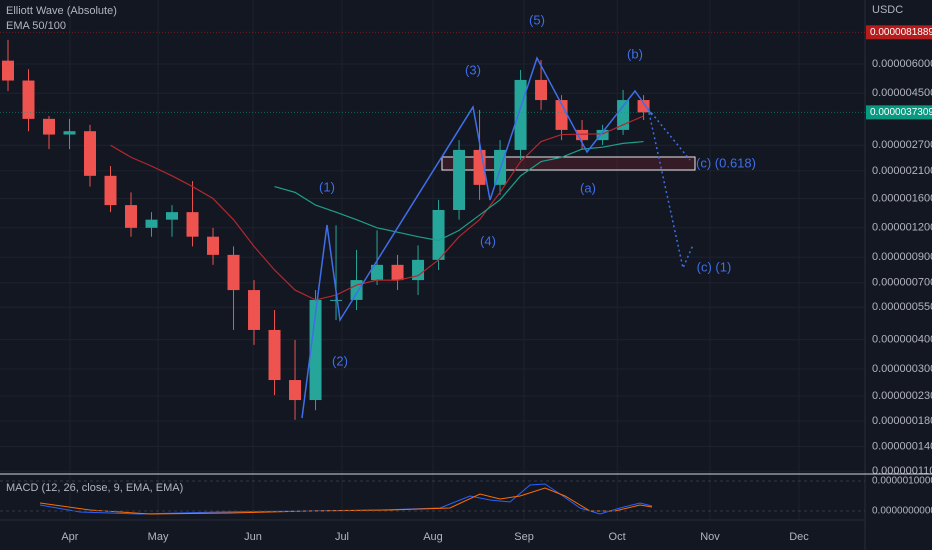 The height and width of the screenshot is (550, 932). Describe the element at coordinates (726, 162) in the screenshot. I see `wave-label: (c) (0.618)` at that location.